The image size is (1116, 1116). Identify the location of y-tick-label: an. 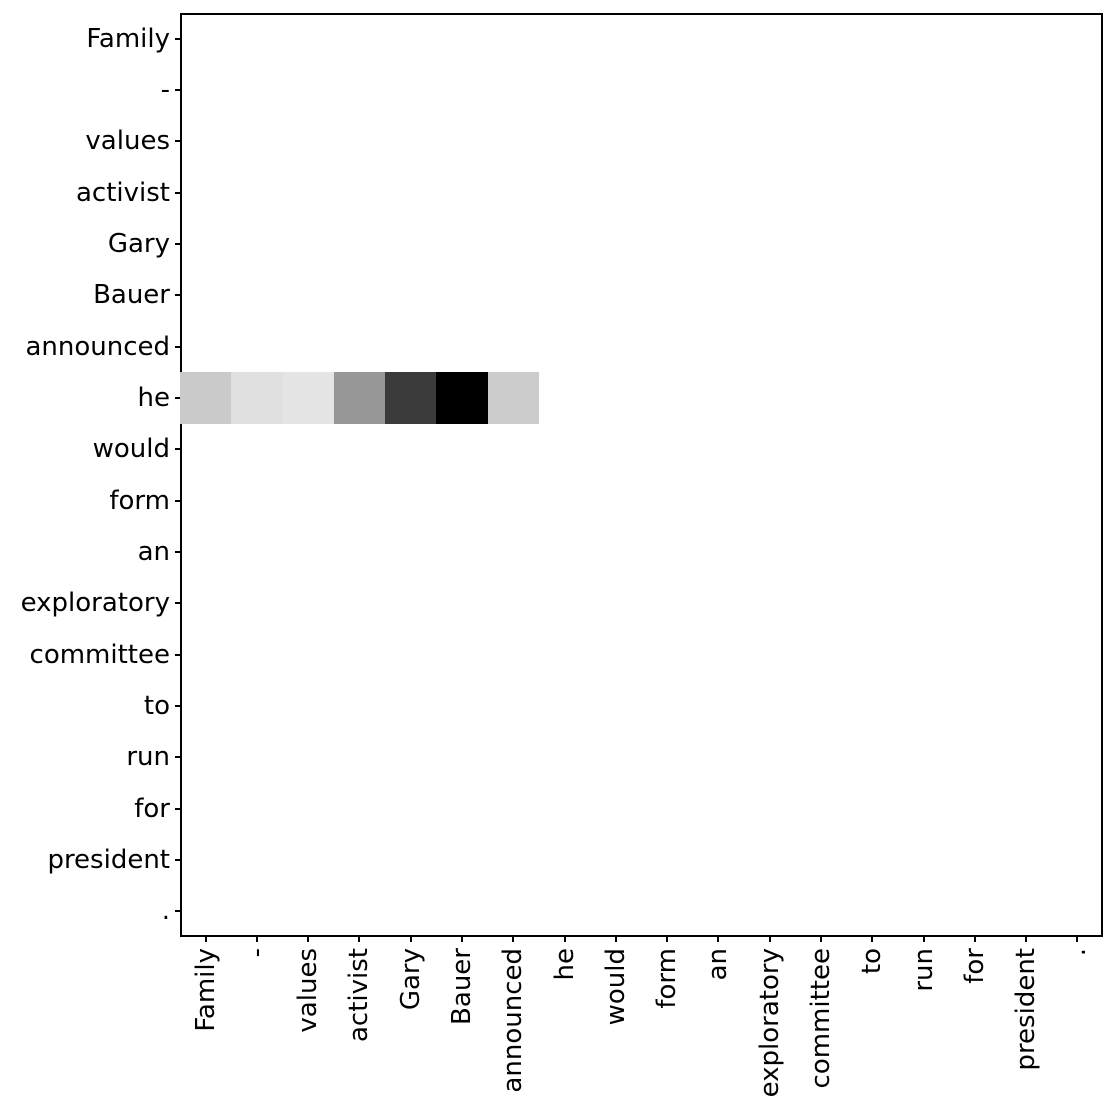
(153, 552).